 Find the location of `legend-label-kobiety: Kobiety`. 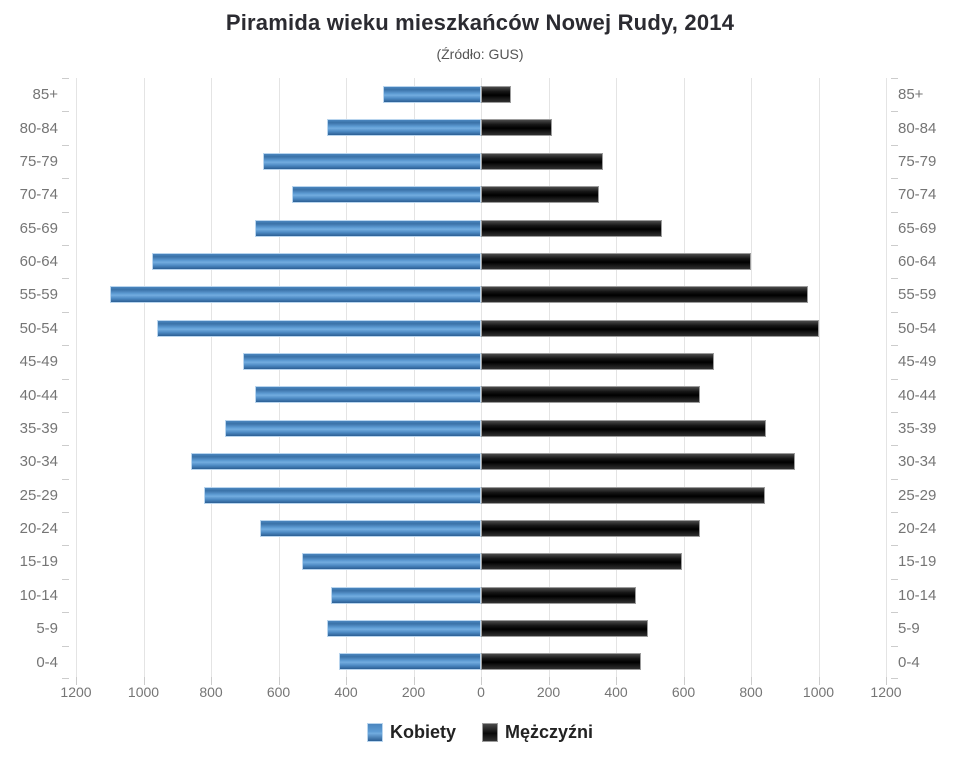

legend-label-kobiety: Kobiety is located at coordinates (422, 732).